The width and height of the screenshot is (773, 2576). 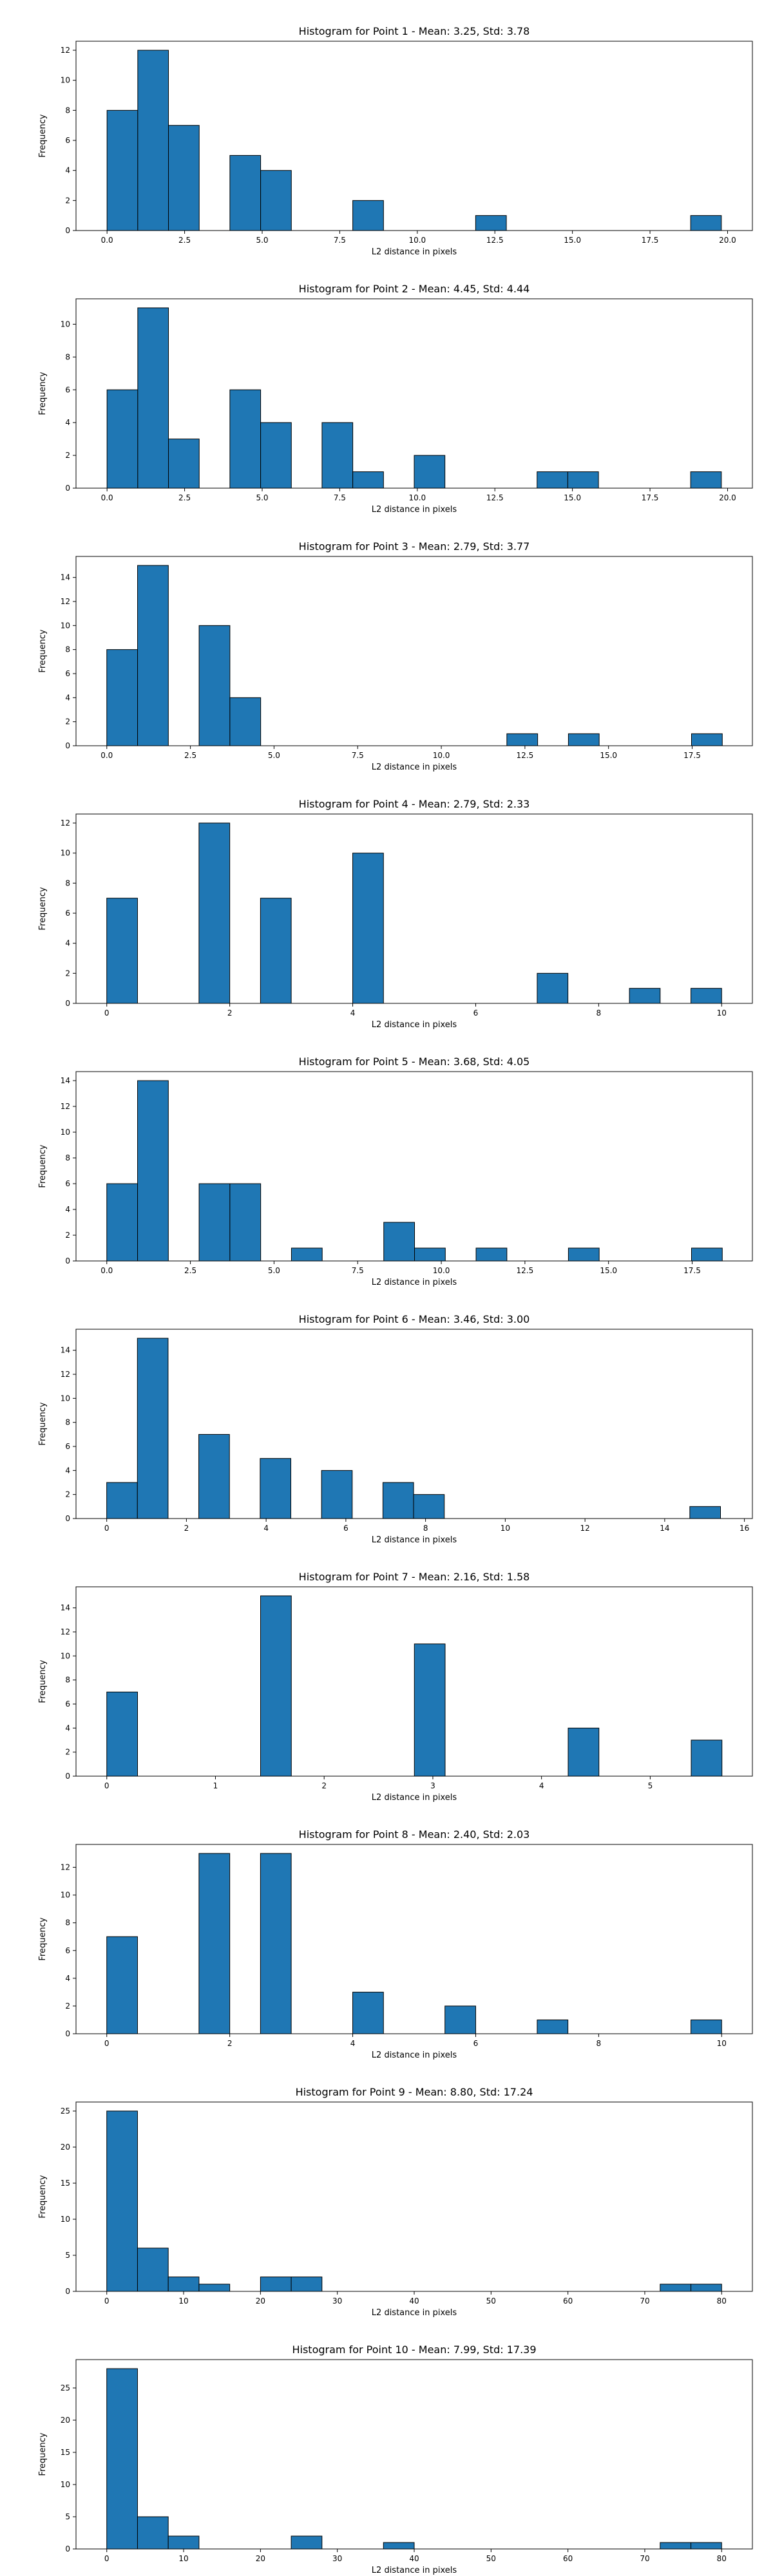 I want to click on x-tick-label: 20.0, so click(x=727, y=240).